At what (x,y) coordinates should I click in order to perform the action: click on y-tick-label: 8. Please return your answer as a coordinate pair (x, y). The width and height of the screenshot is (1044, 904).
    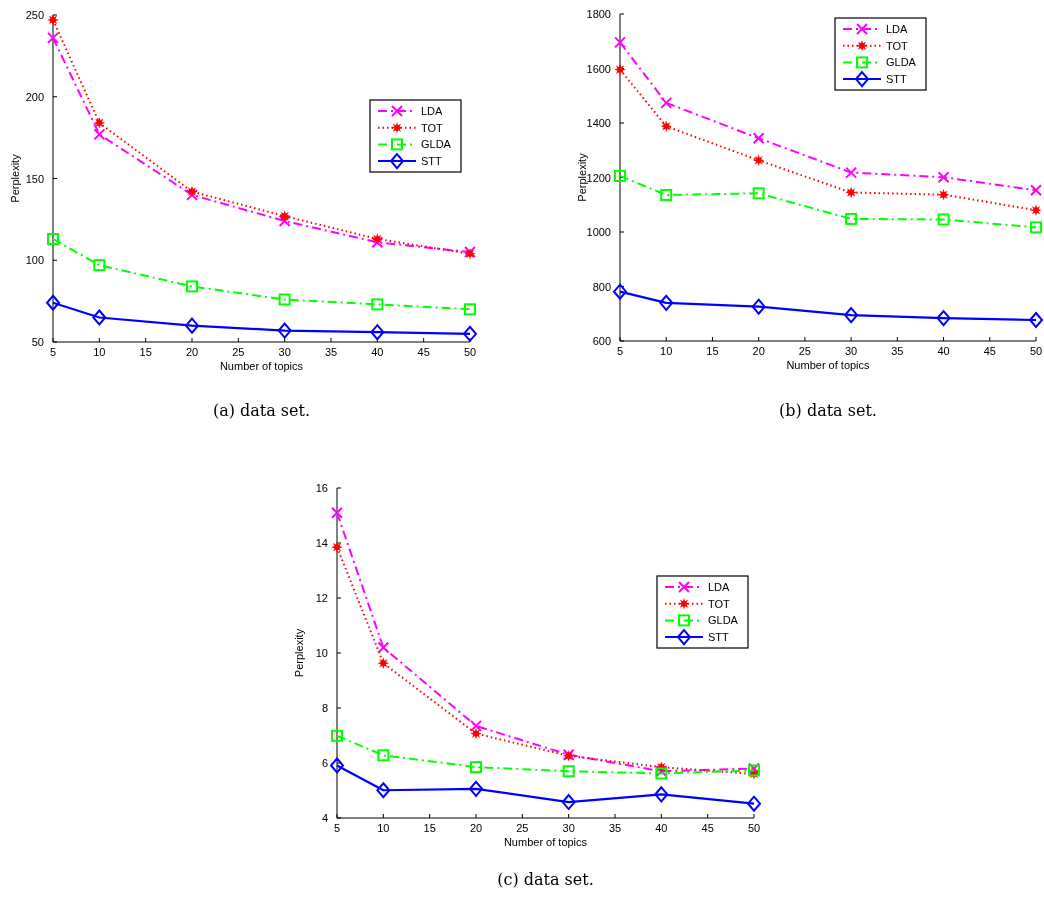
    Looking at the image, I should click on (324, 708).